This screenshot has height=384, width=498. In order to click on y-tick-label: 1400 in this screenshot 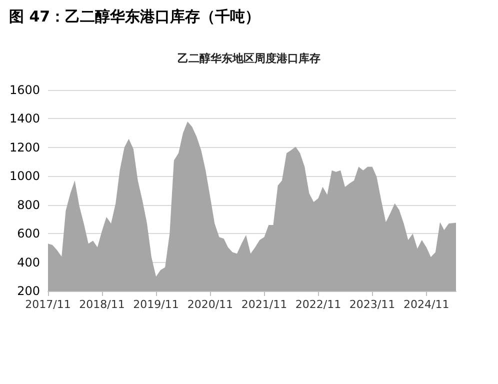, I will do `click(24, 119)`.